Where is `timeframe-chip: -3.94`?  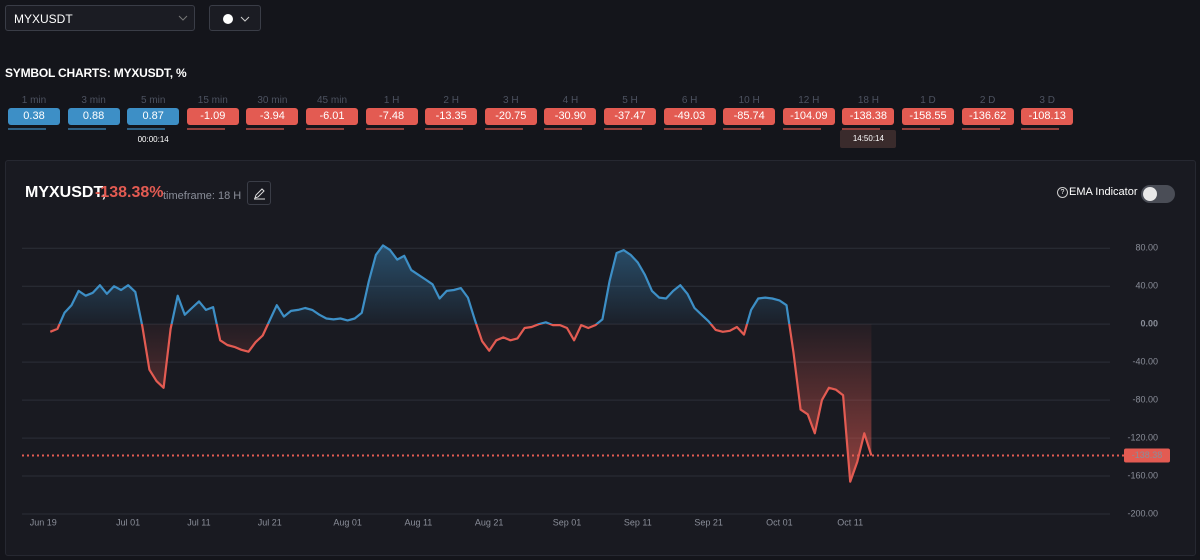
timeframe-chip: -3.94 is located at coordinates (272, 116).